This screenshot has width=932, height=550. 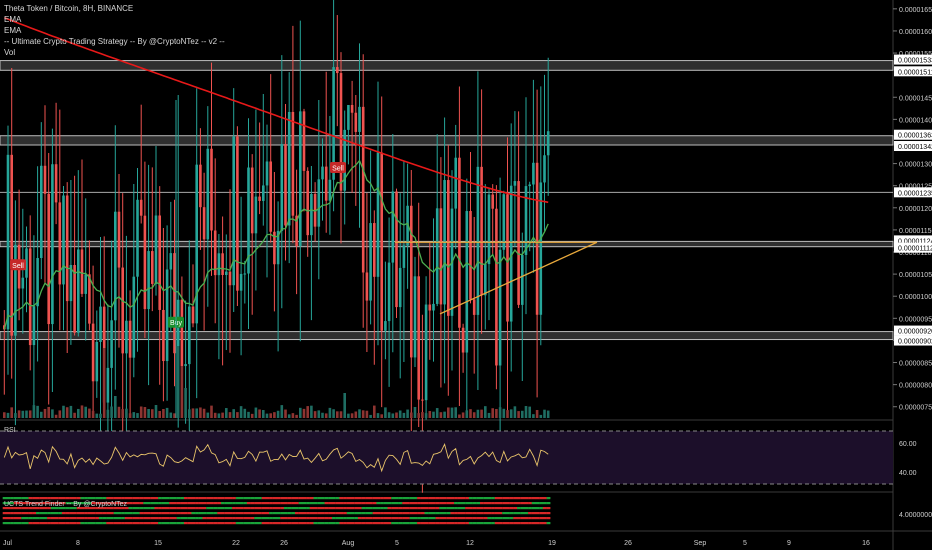 What do you see at coordinates (446, 457) in the screenshot?
I see `rsi-band` at bounding box center [446, 457].